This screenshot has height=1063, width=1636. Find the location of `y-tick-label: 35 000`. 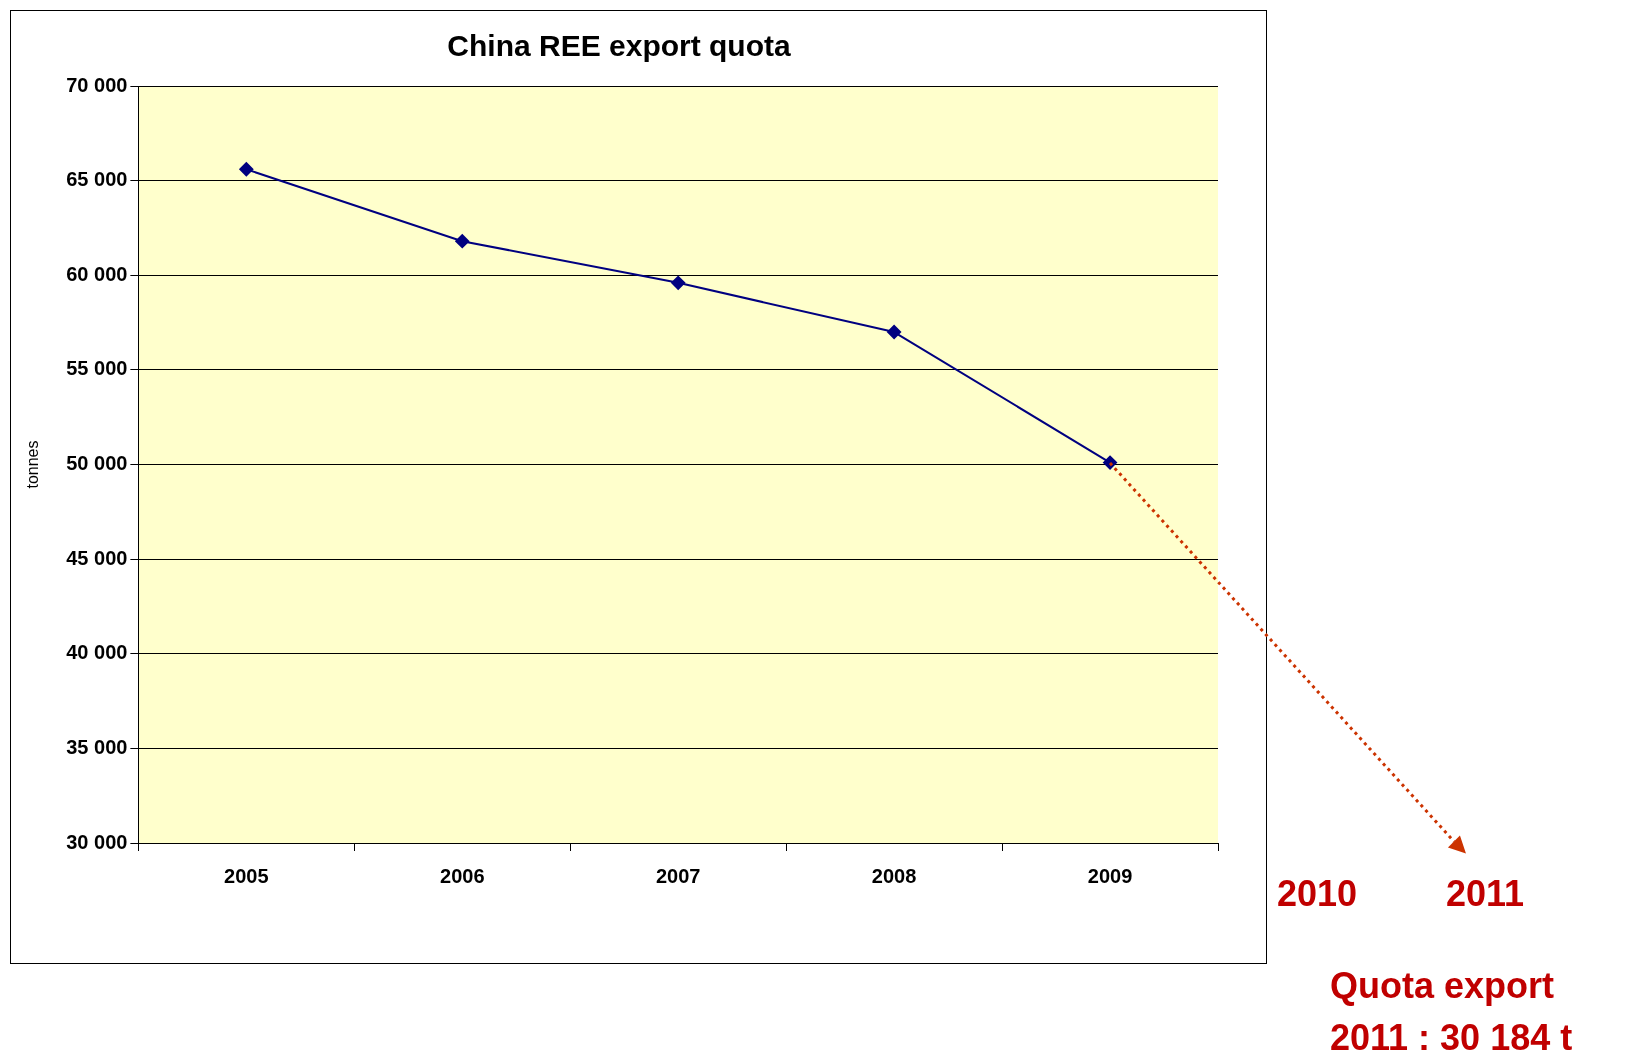

y-tick-label: 35 000 is located at coordinates (97, 746).